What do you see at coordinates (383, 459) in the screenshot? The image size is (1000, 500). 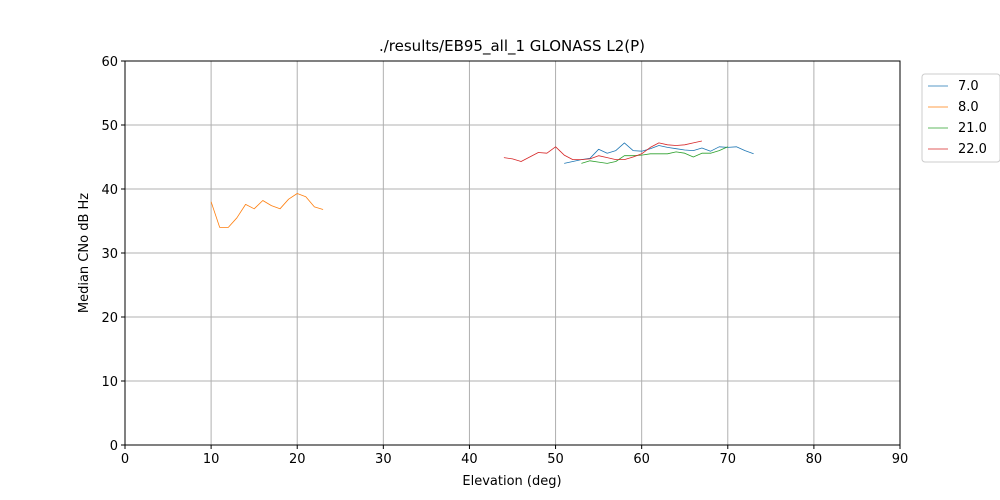 I see `x-tick-label: 30` at bounding box center [383, 459].